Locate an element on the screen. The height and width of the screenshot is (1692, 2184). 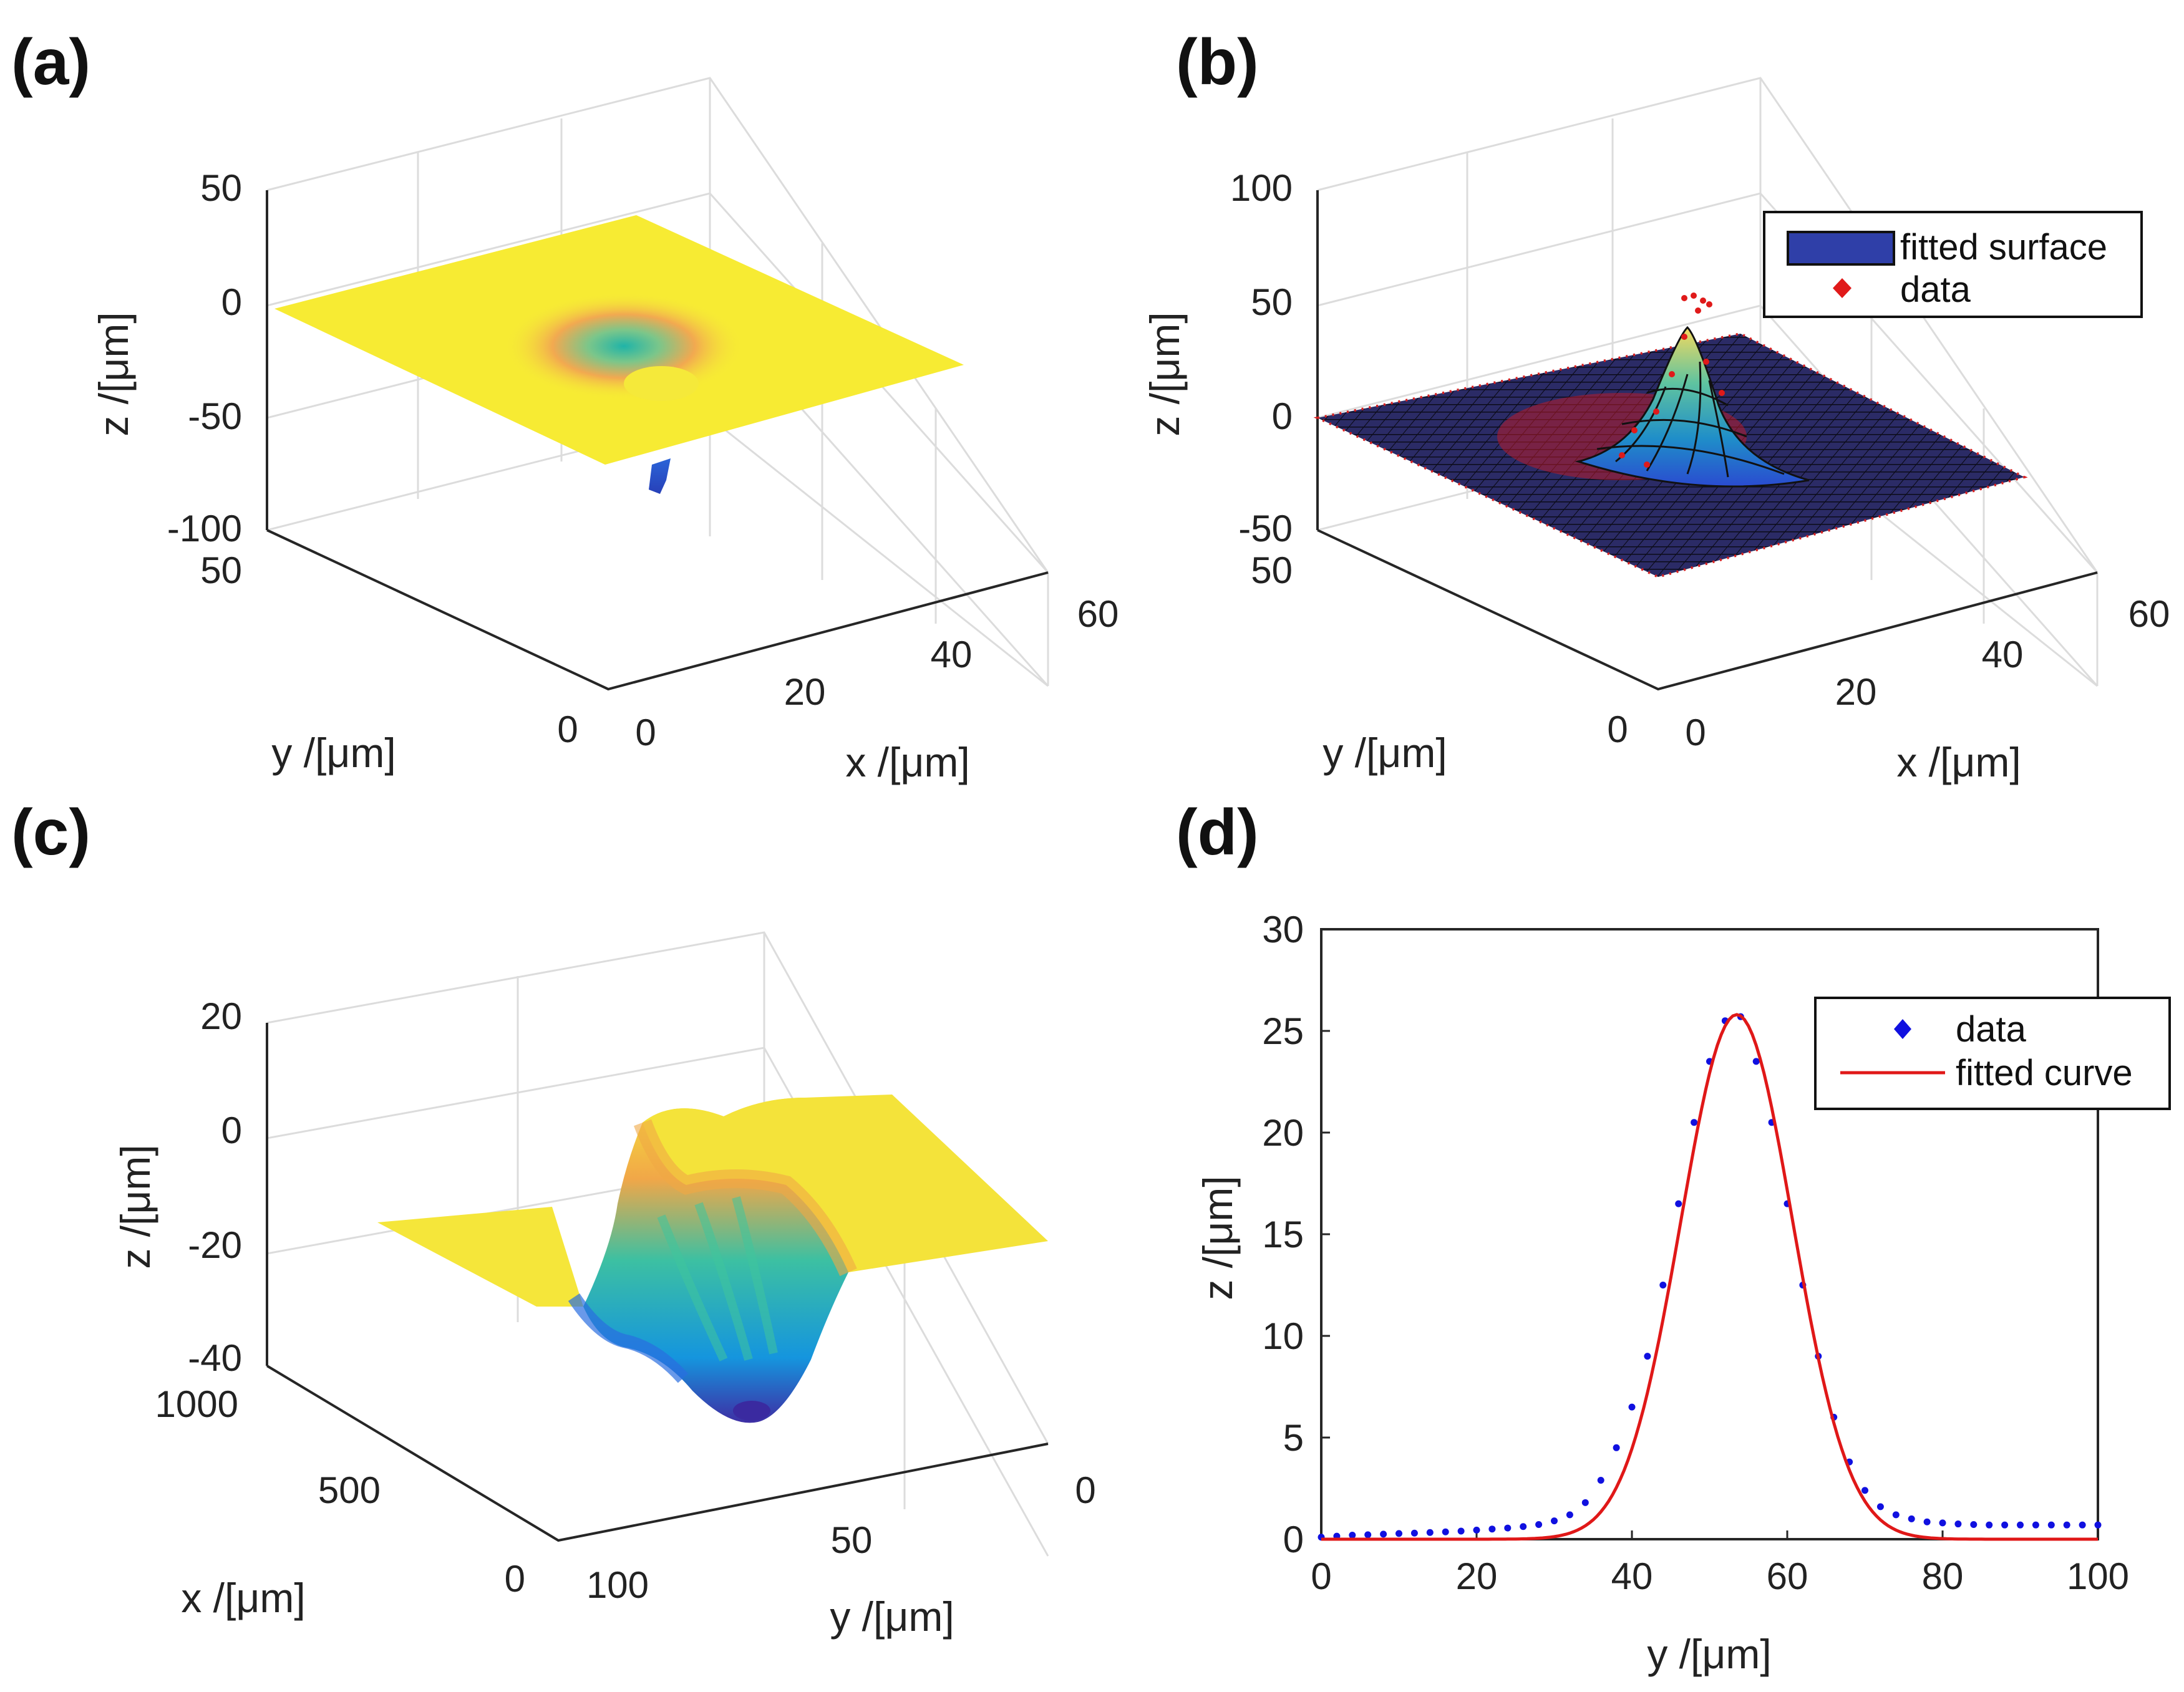
x-tick-label: 20 is located at coordinates (1477, 1576).